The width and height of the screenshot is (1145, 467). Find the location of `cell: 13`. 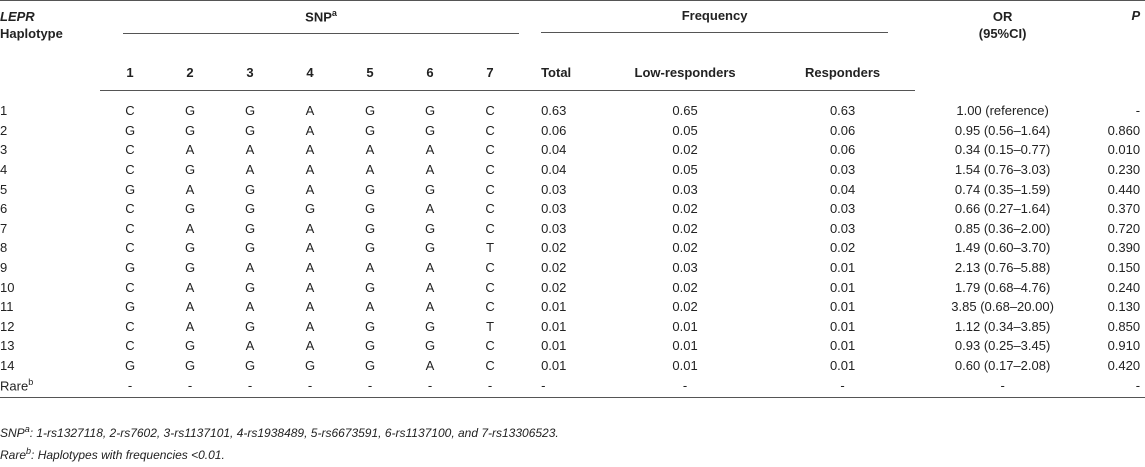

cell: 13 is located at coordinates (7, 346).